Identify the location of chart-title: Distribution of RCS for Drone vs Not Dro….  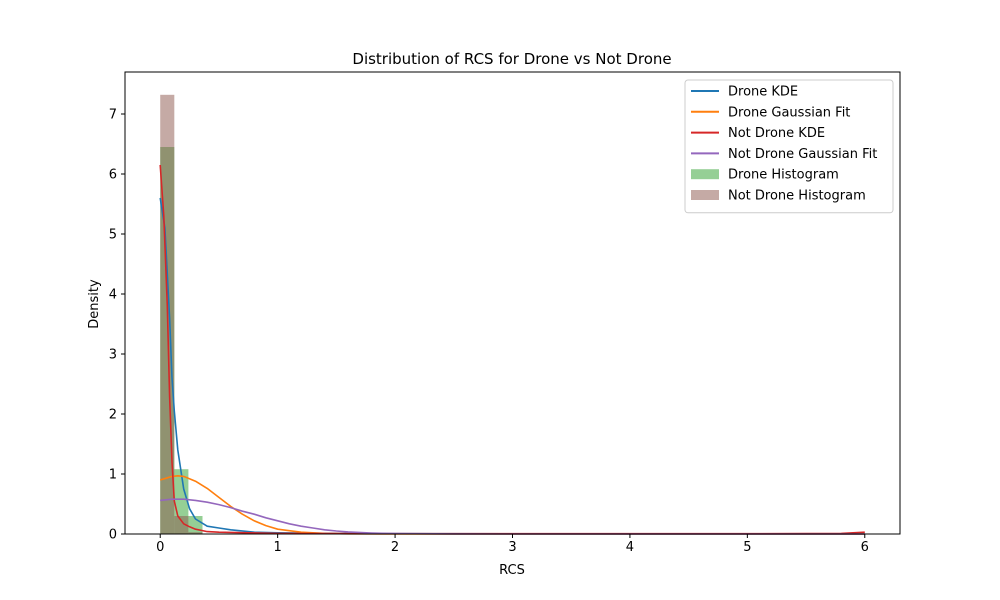
(511, 59).